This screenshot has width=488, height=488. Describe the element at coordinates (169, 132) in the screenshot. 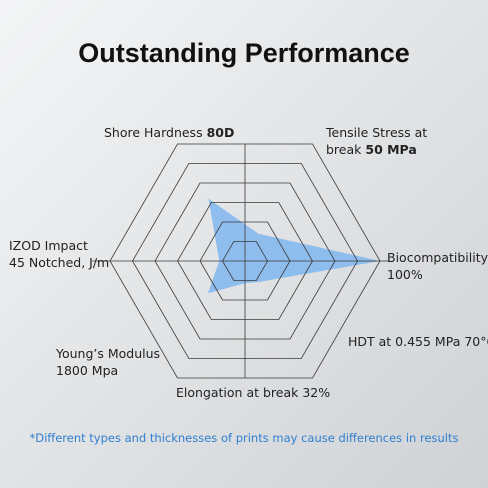

I see `axis-label-shore-hardness: Shore Hardness 80D` at that location.